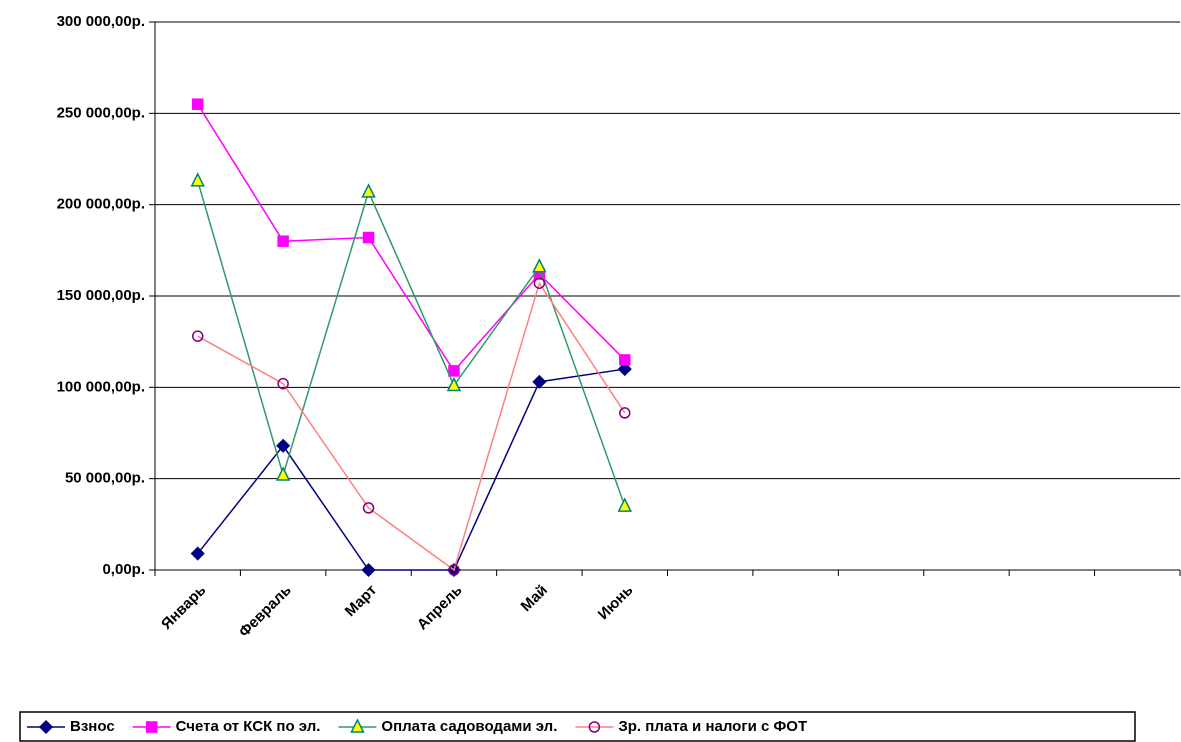 Image resolution: width=1181 pixels, height=742 pixels. I want to click on y-tick-label: 200 000,00р., so click(101, 204).